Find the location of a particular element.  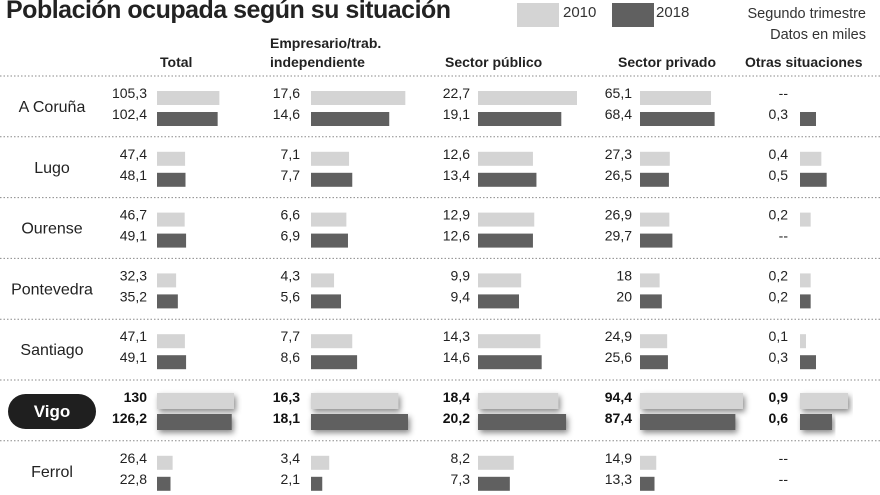

bar-santiago-col2-2018 is located at coordinates (334, 362).